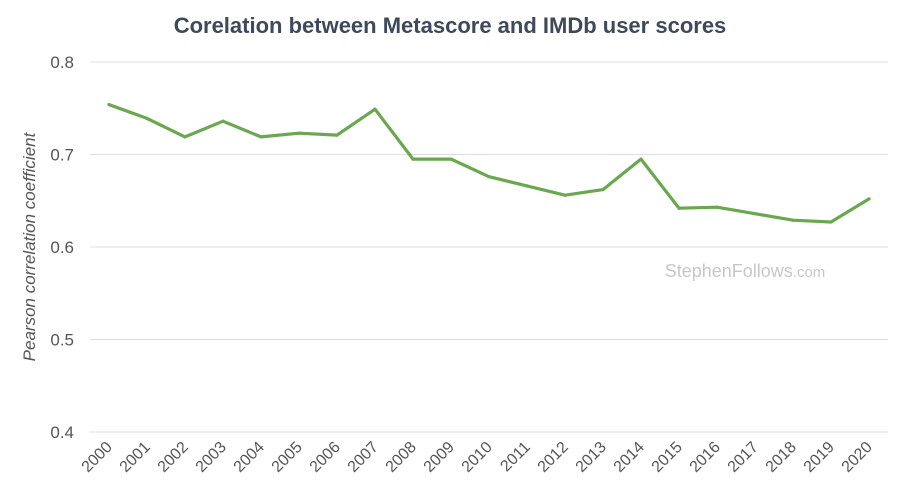  I want to click on watermark-suffix: .com, so click(809, 272).